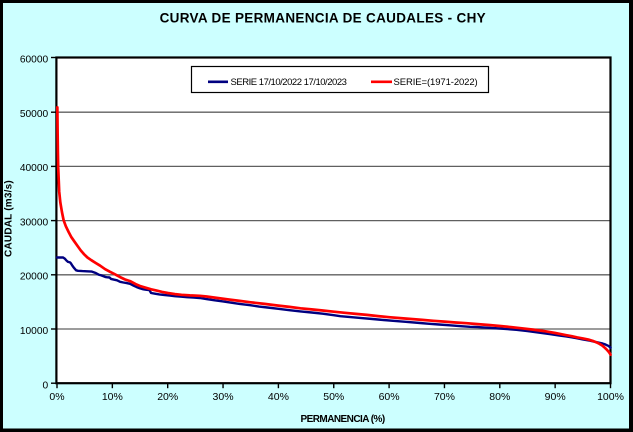 This screenshot has height=432, width=633. Describe the element at coordinates (34, 114) in the screenshot. I see `svg-text: 50000` at that location.